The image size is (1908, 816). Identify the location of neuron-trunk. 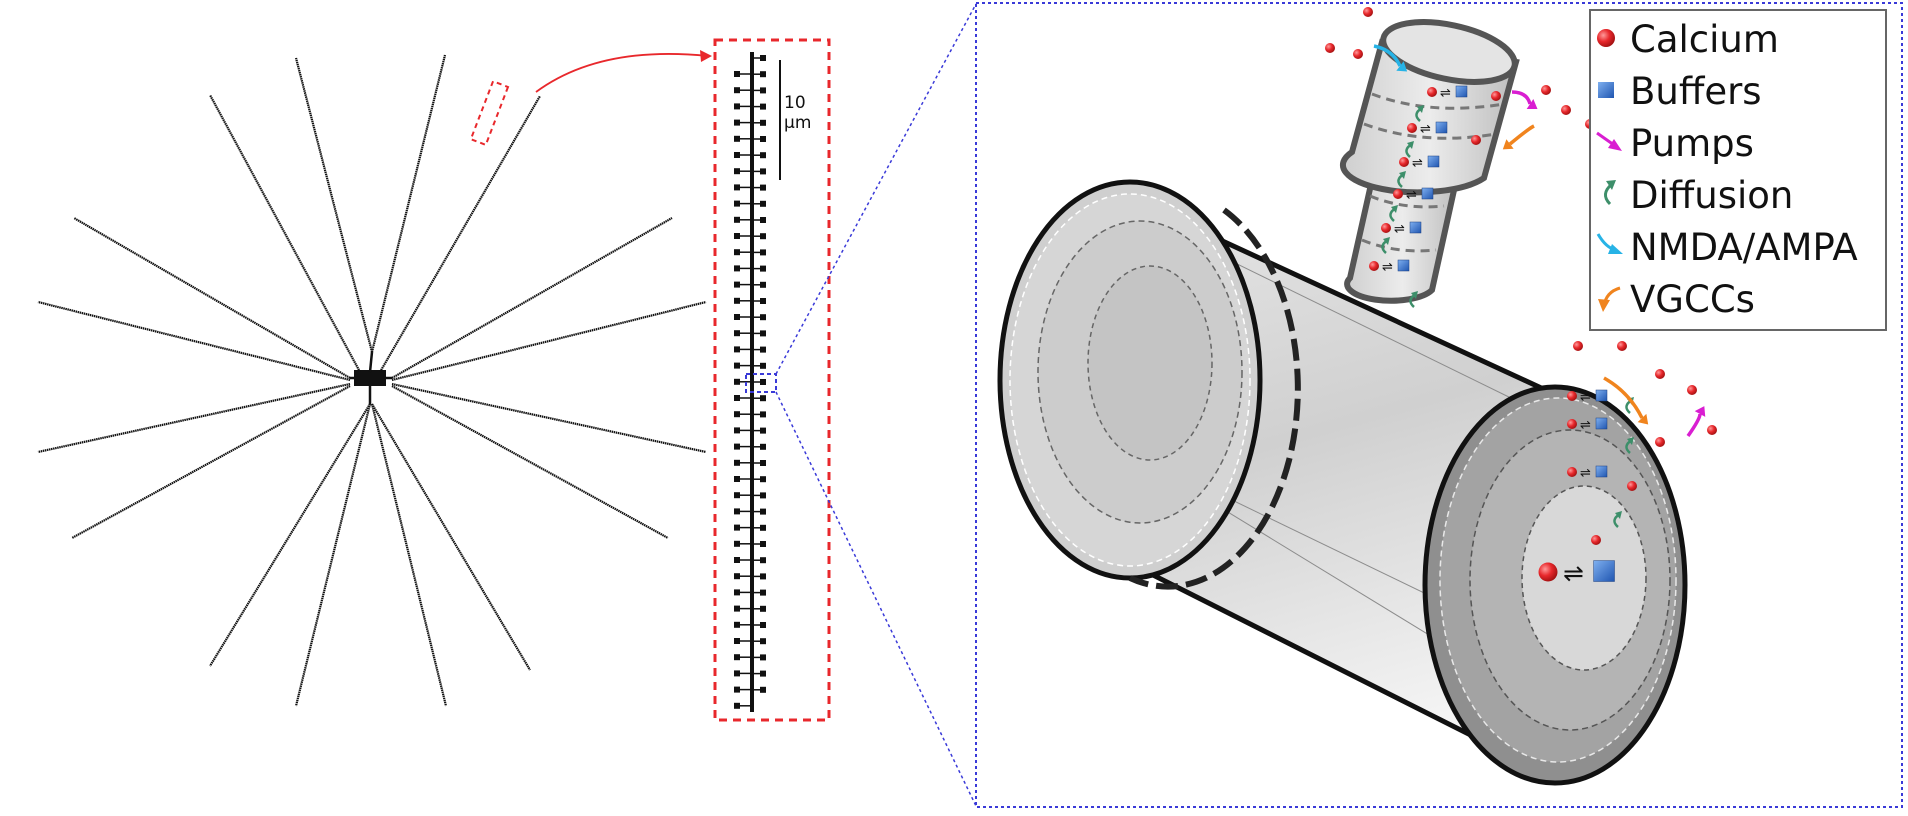
(371, 362).